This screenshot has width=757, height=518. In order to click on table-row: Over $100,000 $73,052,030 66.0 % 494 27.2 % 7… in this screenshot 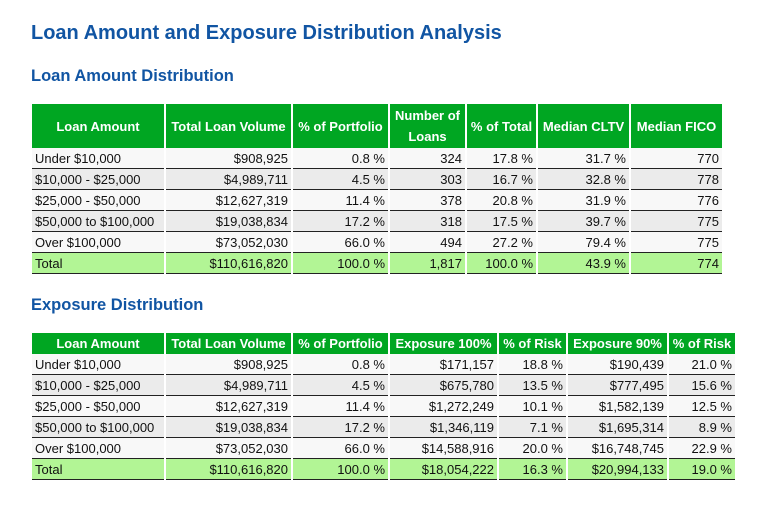, I will do `click(377, 242)`.